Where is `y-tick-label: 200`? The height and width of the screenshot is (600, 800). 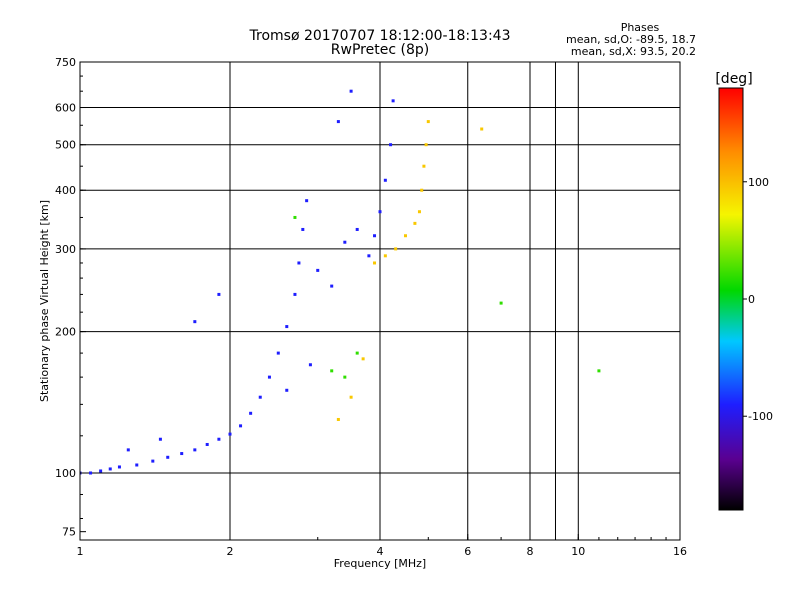
y-tick-label: 200 is located at coordinates (65, 332).